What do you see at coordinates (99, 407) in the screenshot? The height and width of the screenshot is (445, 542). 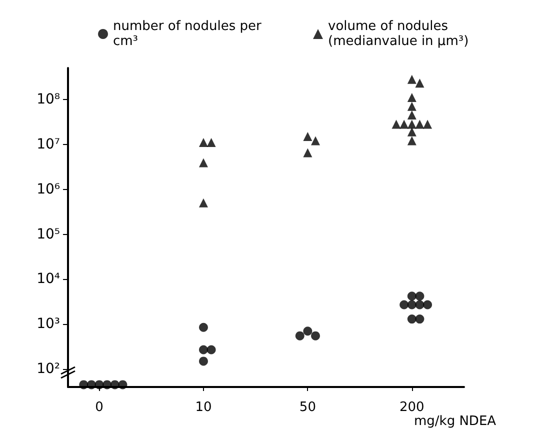 I see `x-tick-label: 0` at bounding box center [99, 407].